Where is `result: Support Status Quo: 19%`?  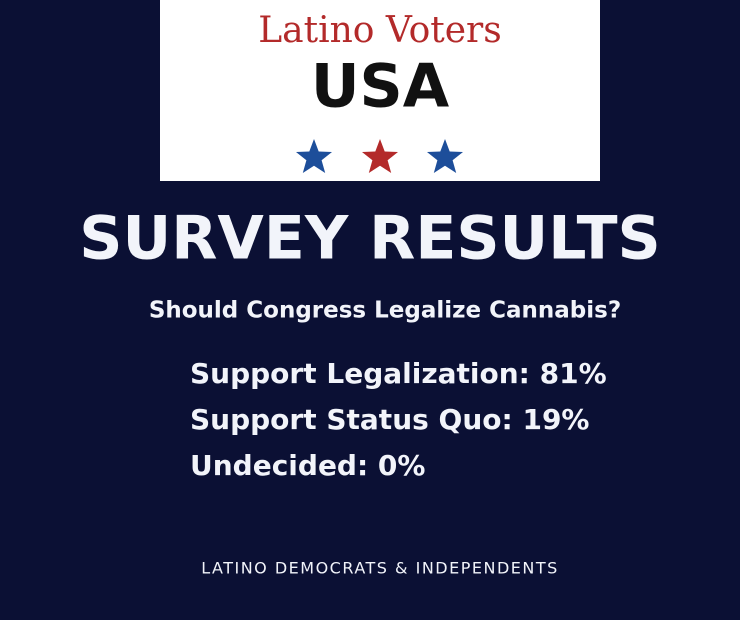 result: Support Status Quo: 19% is located at coordinates (389, 419).